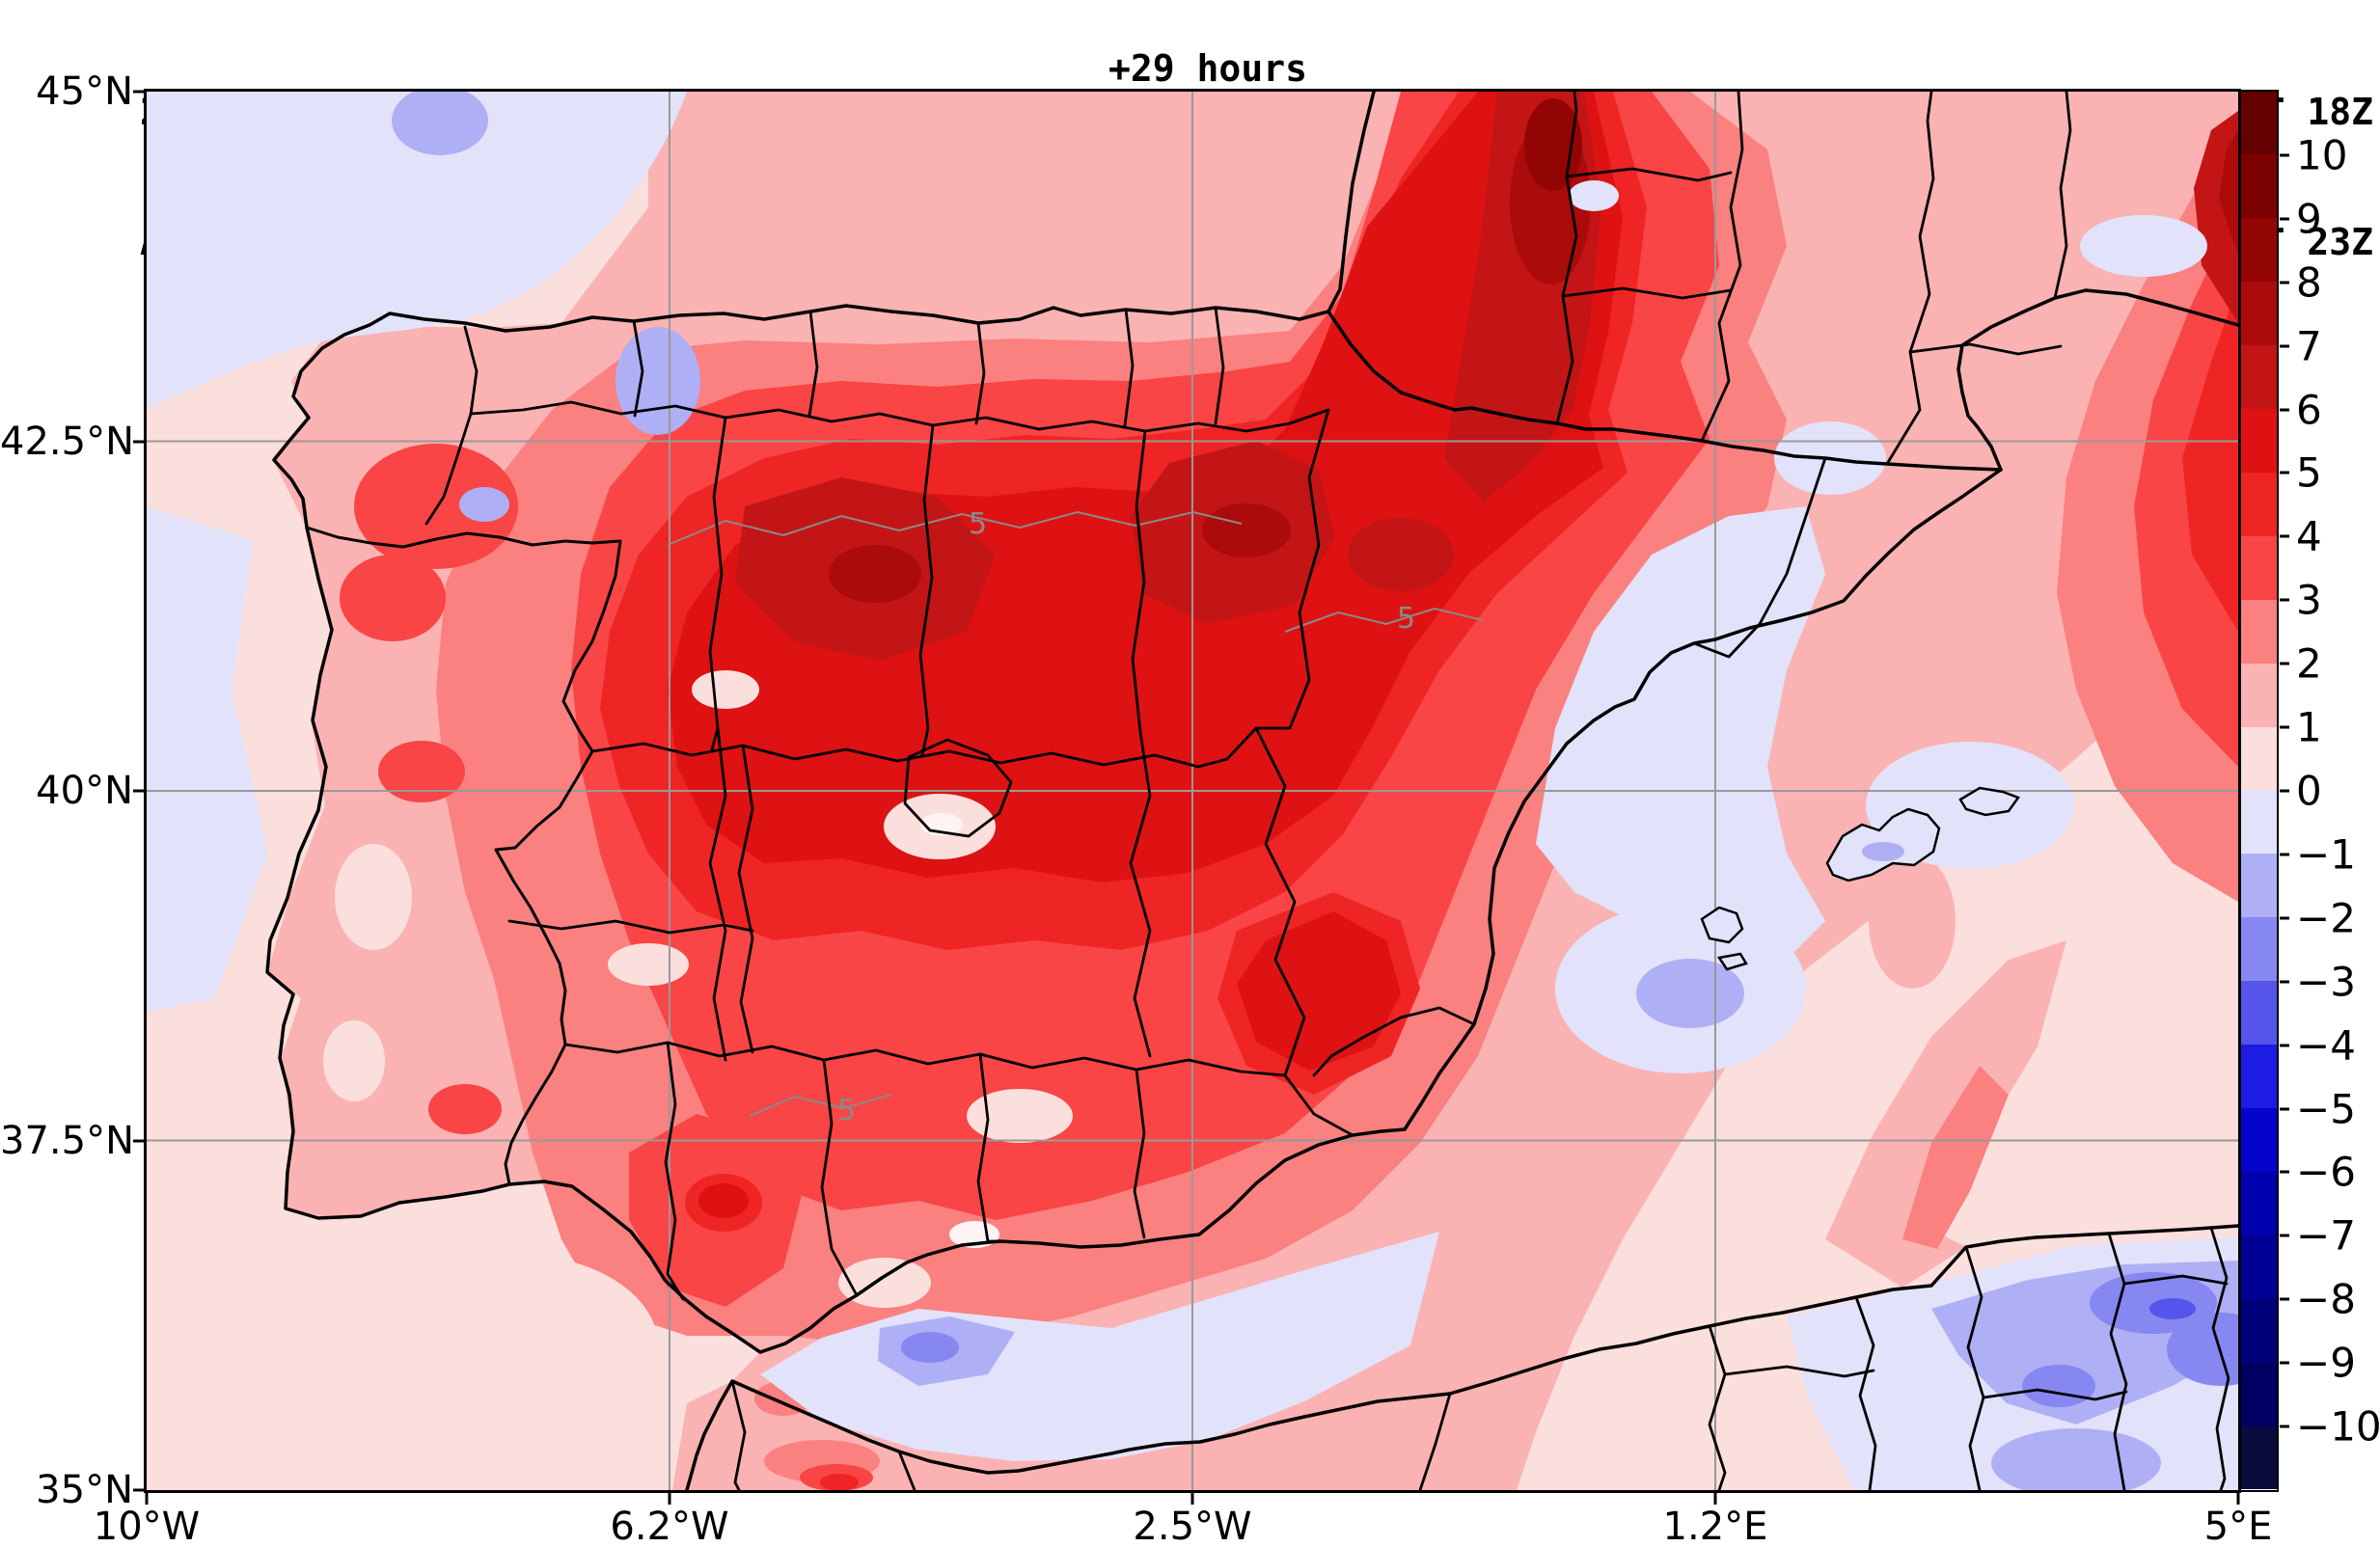 The image size is (2380, 1547). Describe the element at coordinates (2309, 600) in the screenshot. I see `colorbar-tick-label: 3` at that location.